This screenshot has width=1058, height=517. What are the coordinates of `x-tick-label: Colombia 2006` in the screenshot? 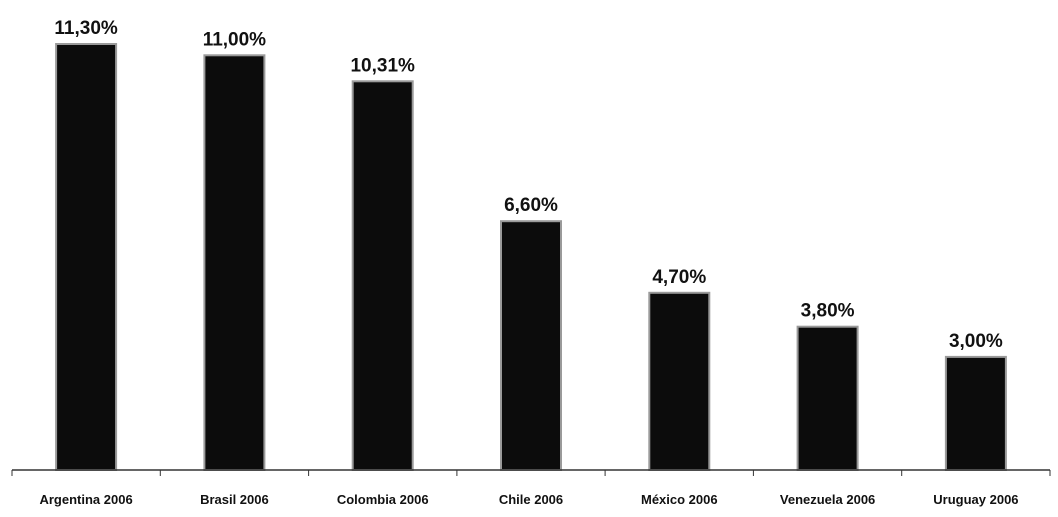 It's located at (383, 499).